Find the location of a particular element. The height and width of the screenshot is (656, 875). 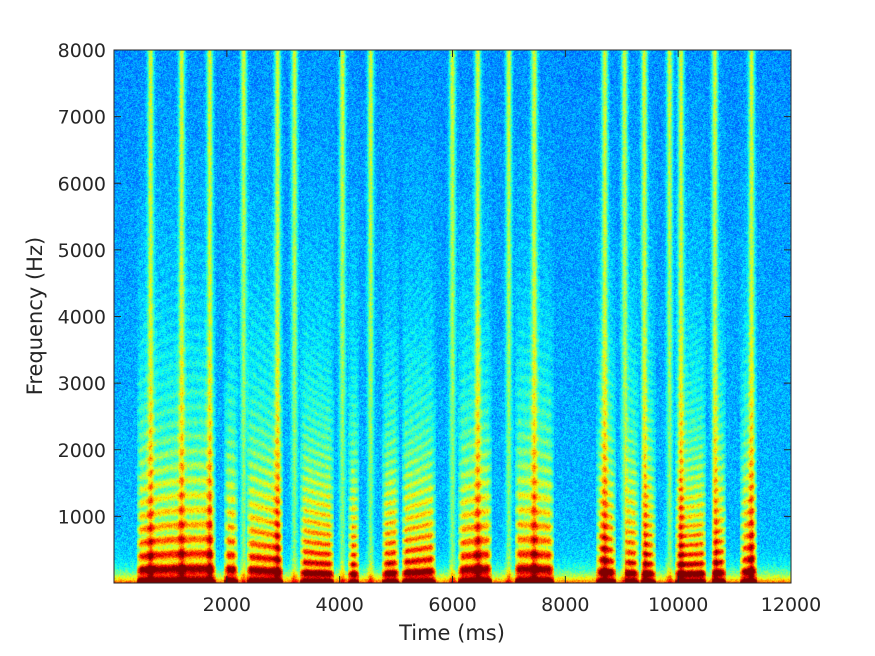

y-axis-label: Frequency (Hz) is located at coordinates (35, 316).